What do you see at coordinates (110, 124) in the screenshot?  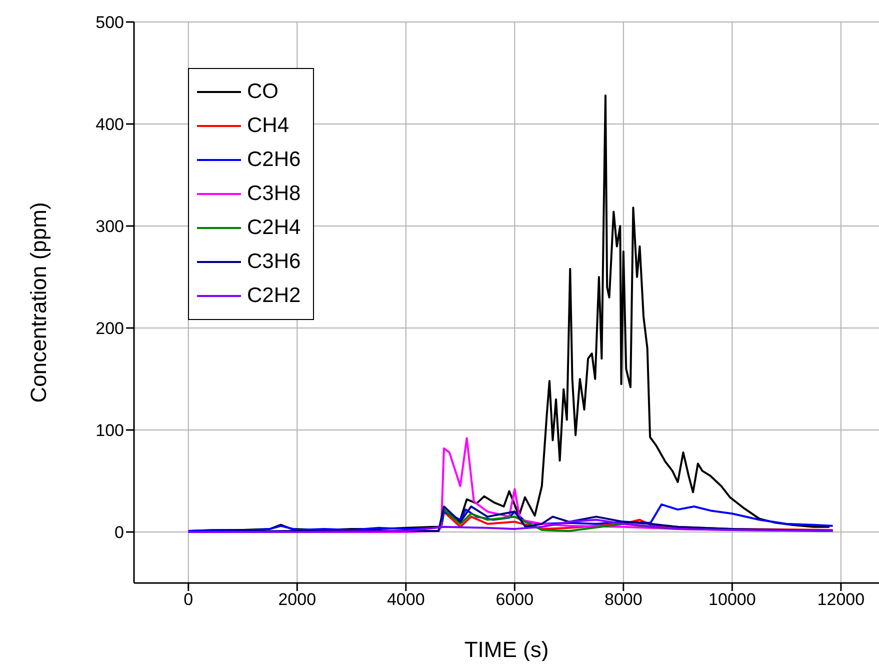 I see `y-tick-label: 400` at bounding box center [110, 124].